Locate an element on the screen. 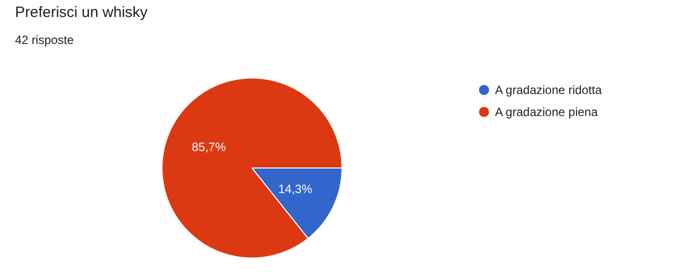 The height and width of the screenshot is (275, 676). chart-title: Preferisci un whisky is located at coordinates (81, 12).